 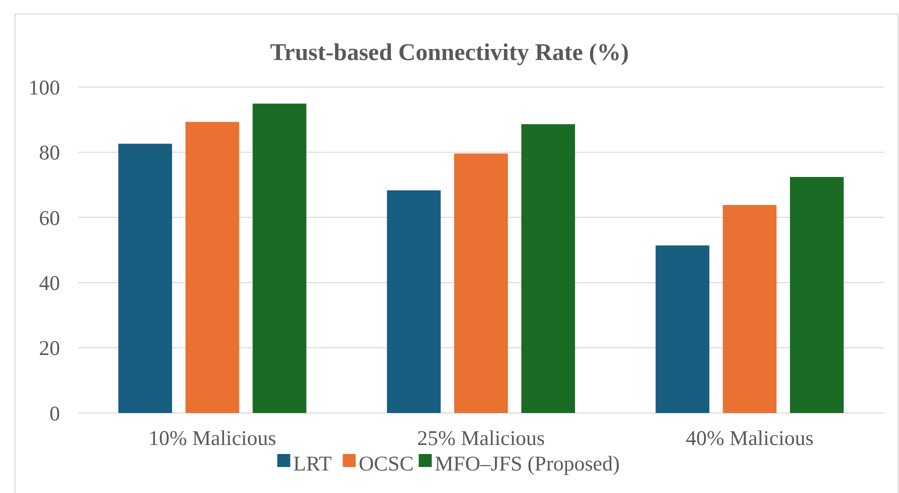 What do you see at coordinates (212, 438) in the screenshot?
I see `x-tick-label: 10% Malicious` at bounding box center [212, 438].